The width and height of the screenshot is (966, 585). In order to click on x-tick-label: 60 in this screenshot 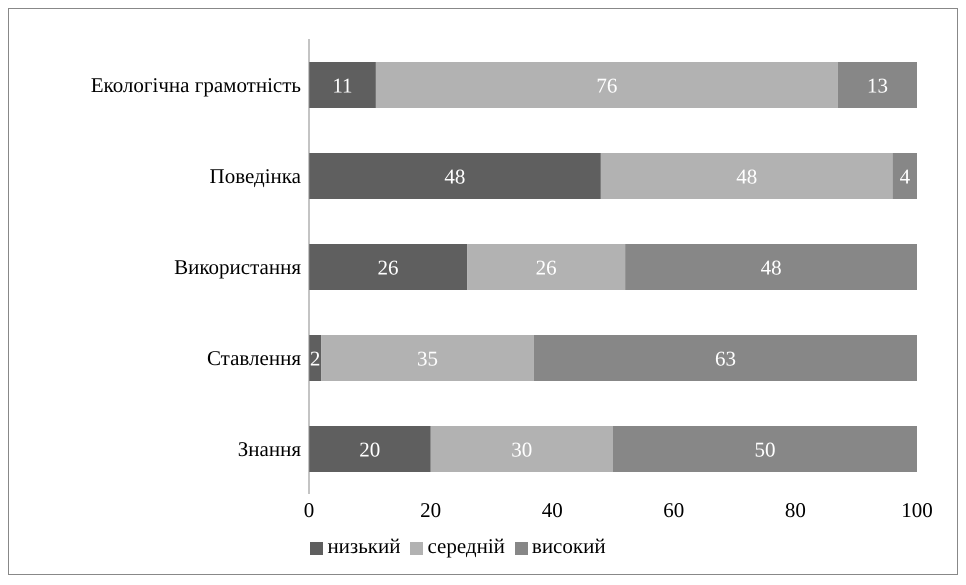, I will do `click(673, 510)`.